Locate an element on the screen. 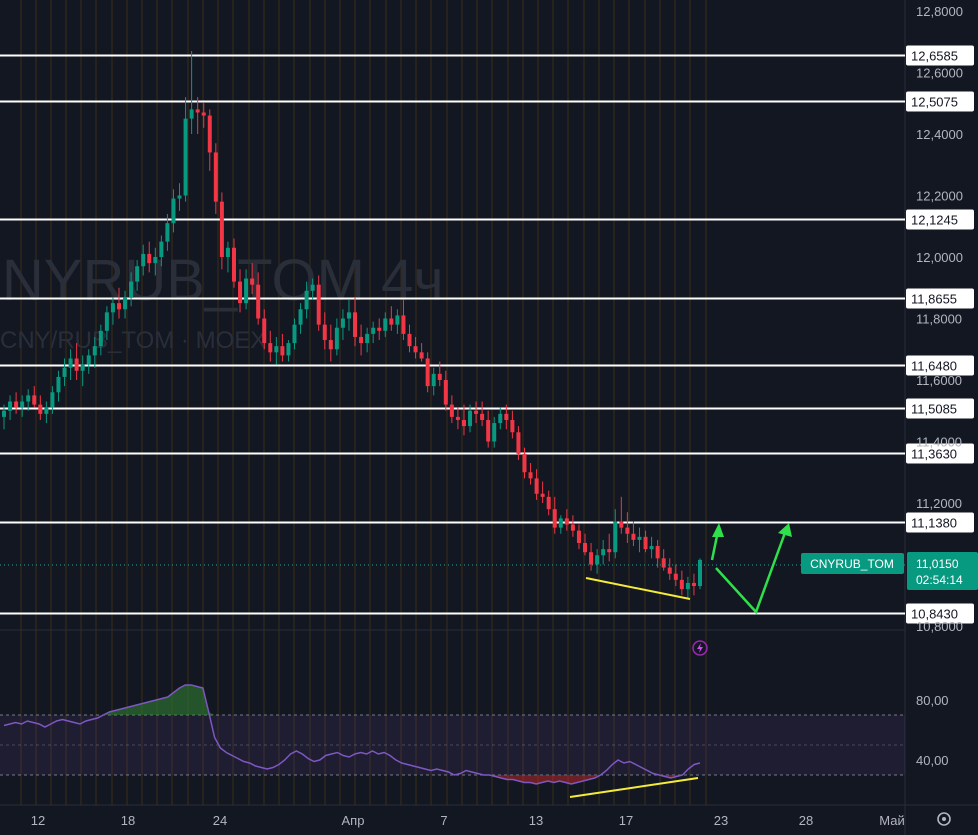  level-tag-label: 12,1245 is located at coordinates (934, 220).